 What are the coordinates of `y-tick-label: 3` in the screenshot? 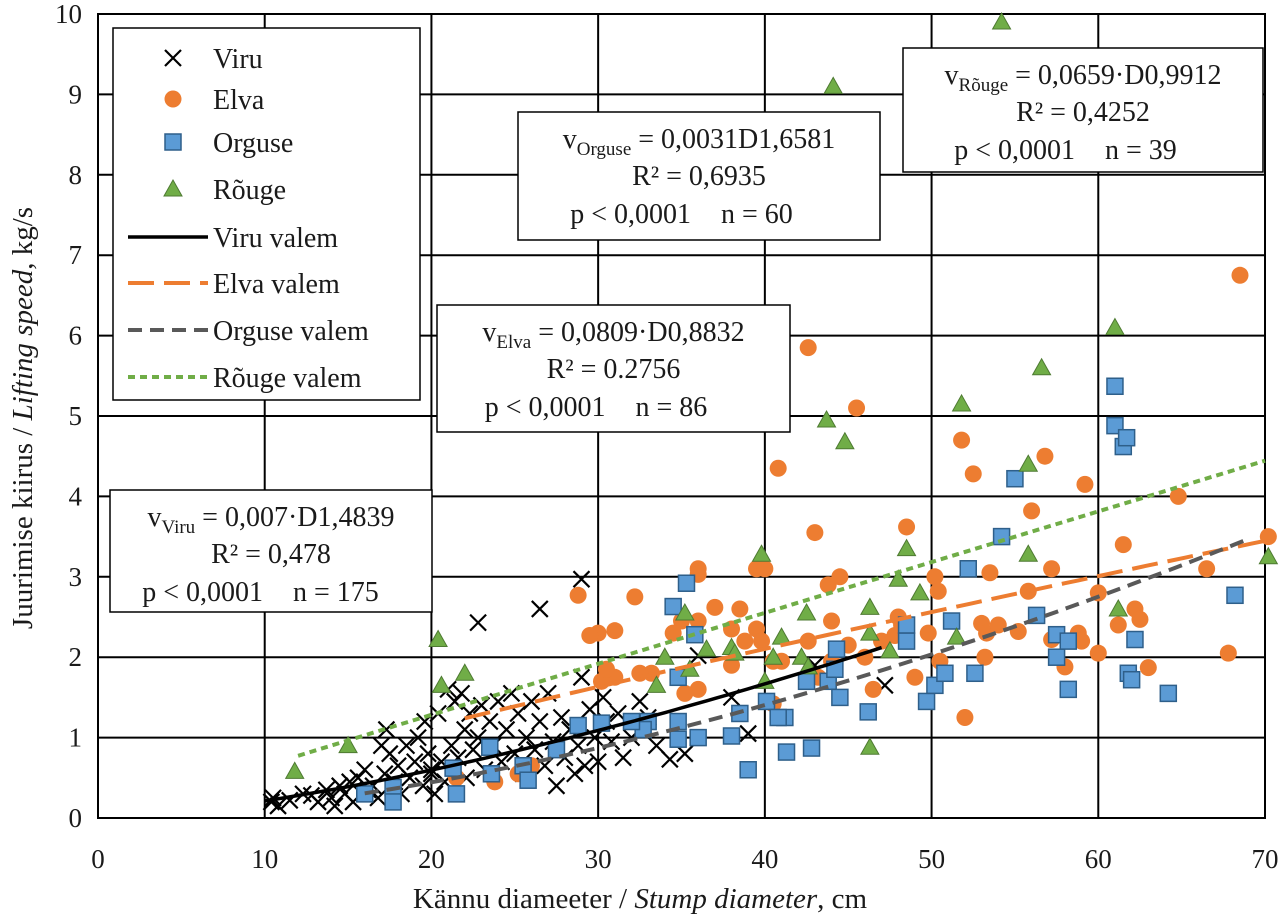 It's located at (76, 577).